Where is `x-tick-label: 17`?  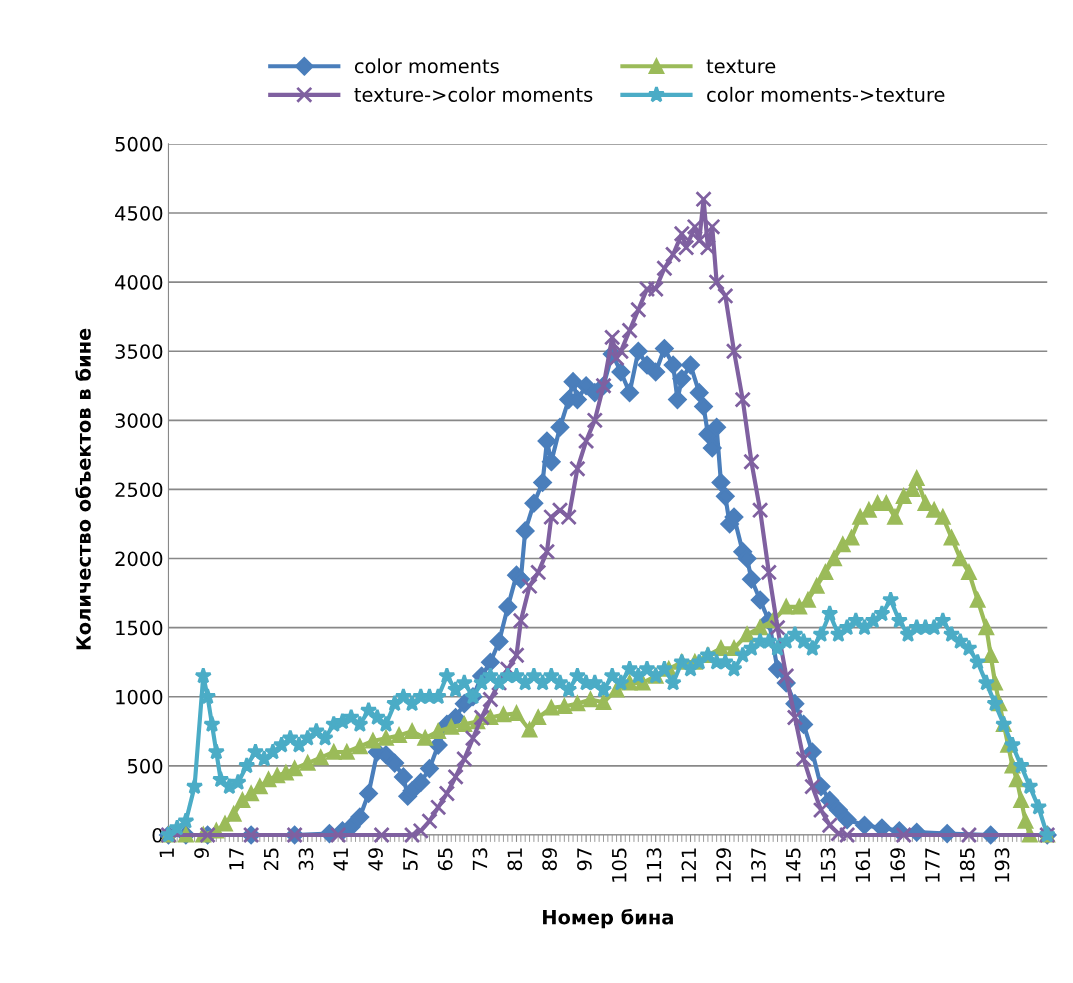
x-tick-label: 17 is located at coordinates (236, 859).